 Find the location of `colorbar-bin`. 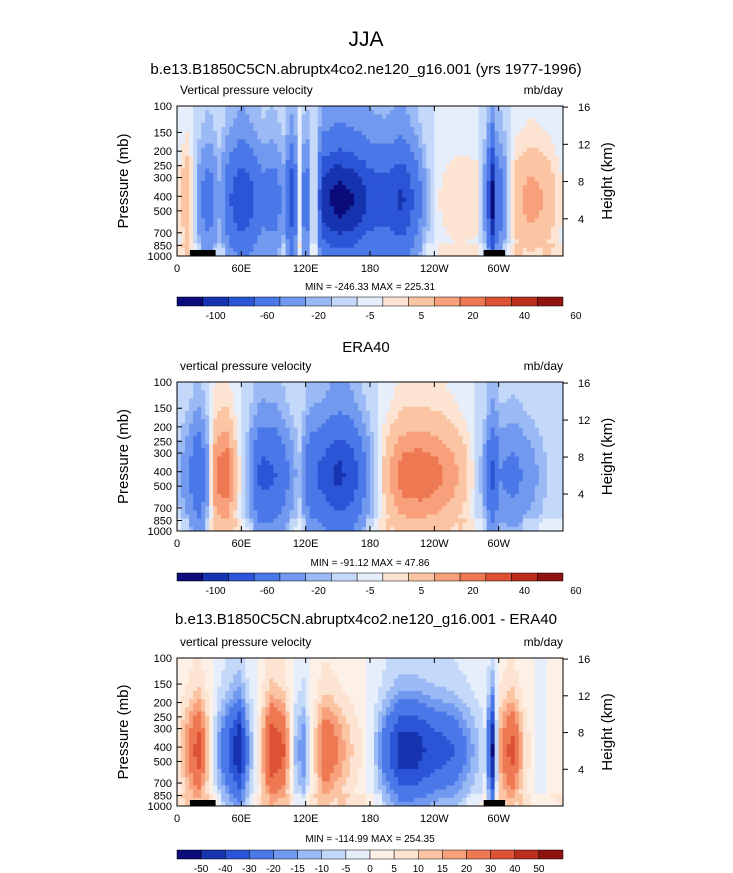

colorbar-bin is located at coordinates (473, 301).